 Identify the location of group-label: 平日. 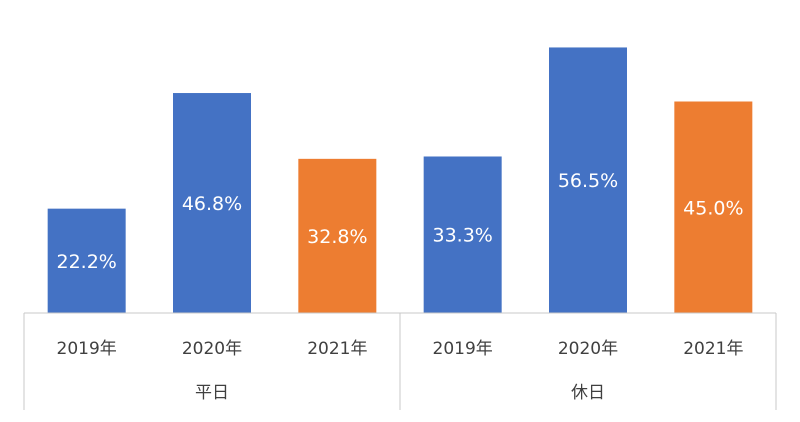
(212, 393).